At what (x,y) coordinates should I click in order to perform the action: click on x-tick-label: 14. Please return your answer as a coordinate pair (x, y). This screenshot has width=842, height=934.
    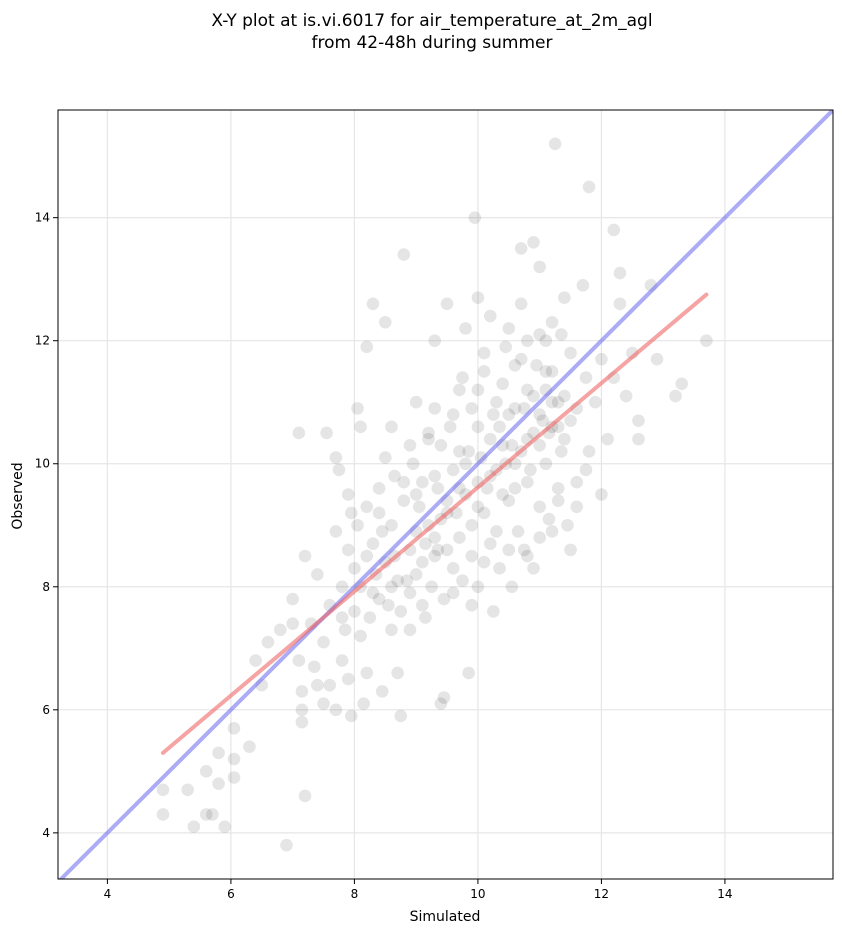
    Looking at the image, I should click on (724, 894).